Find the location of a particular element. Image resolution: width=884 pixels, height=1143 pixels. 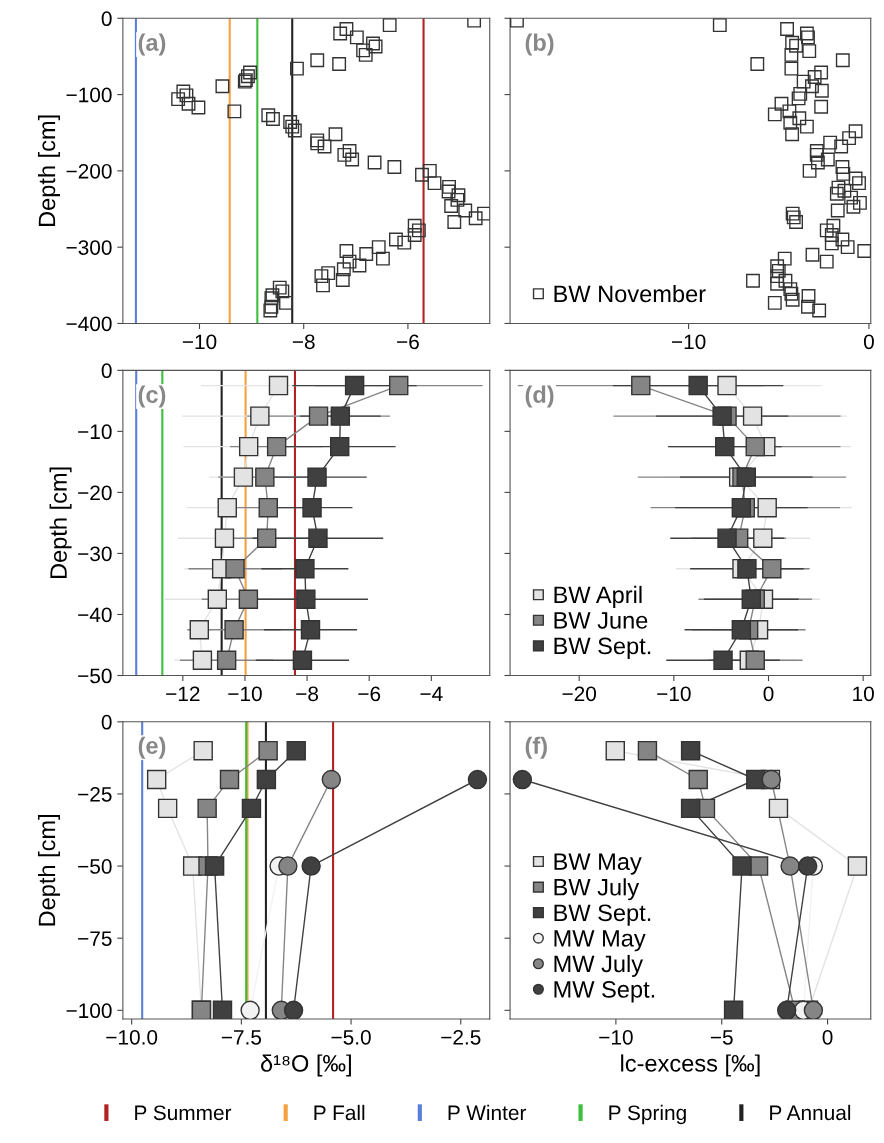

legend-label: BW July is located at coordinates (597, 889).